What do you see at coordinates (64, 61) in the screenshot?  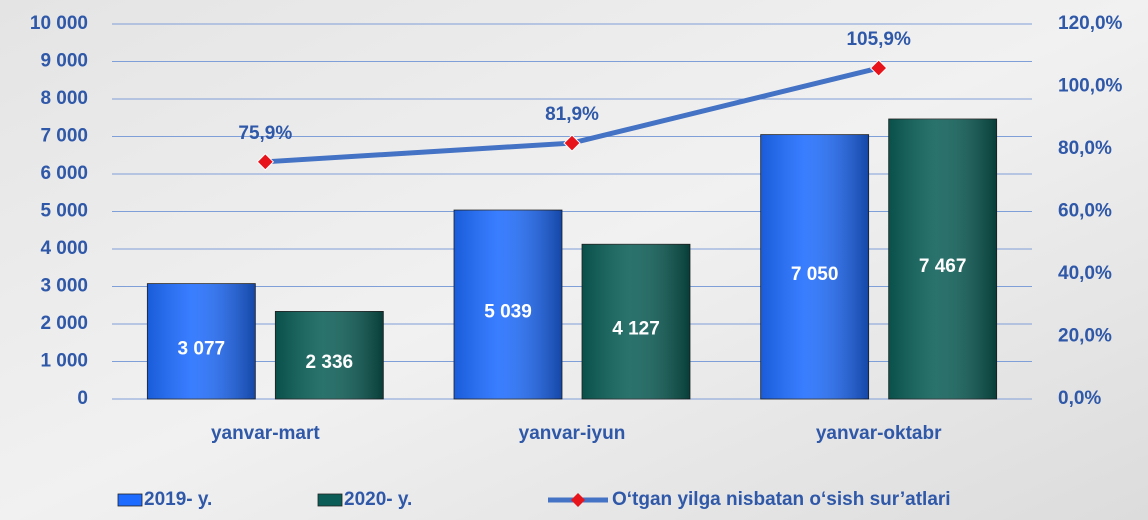 I see `y-tick-label: 9 000` at bounding box center [64, 61].